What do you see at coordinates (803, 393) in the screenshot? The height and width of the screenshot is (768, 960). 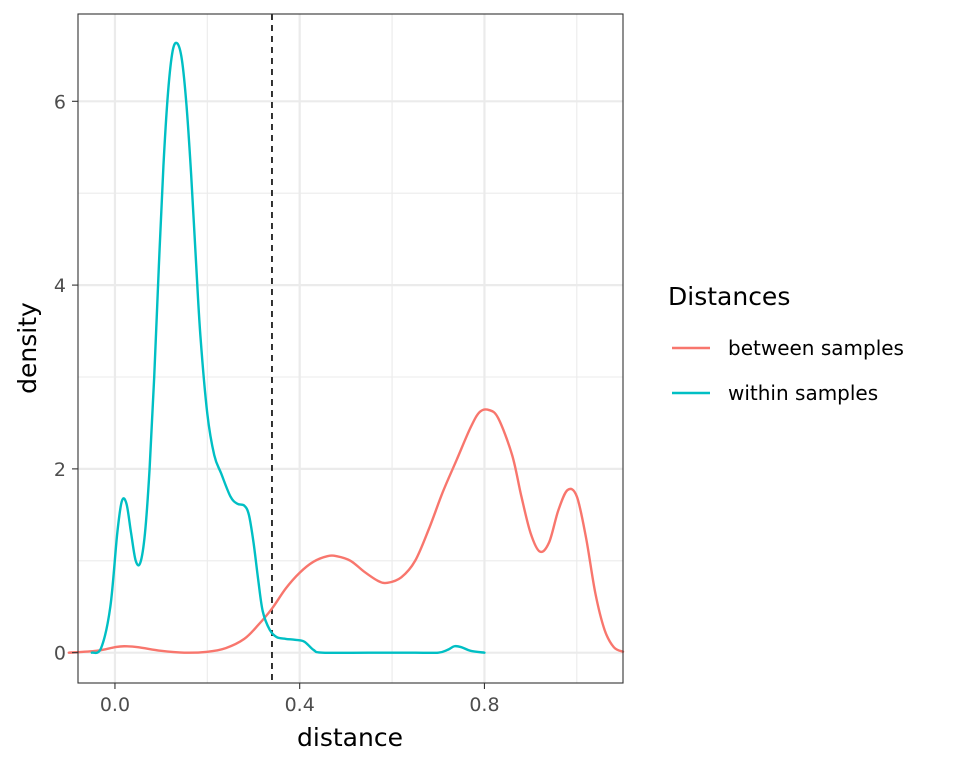 I see `legend-label-within-samples: within samples` at bounding box center [803, 393].